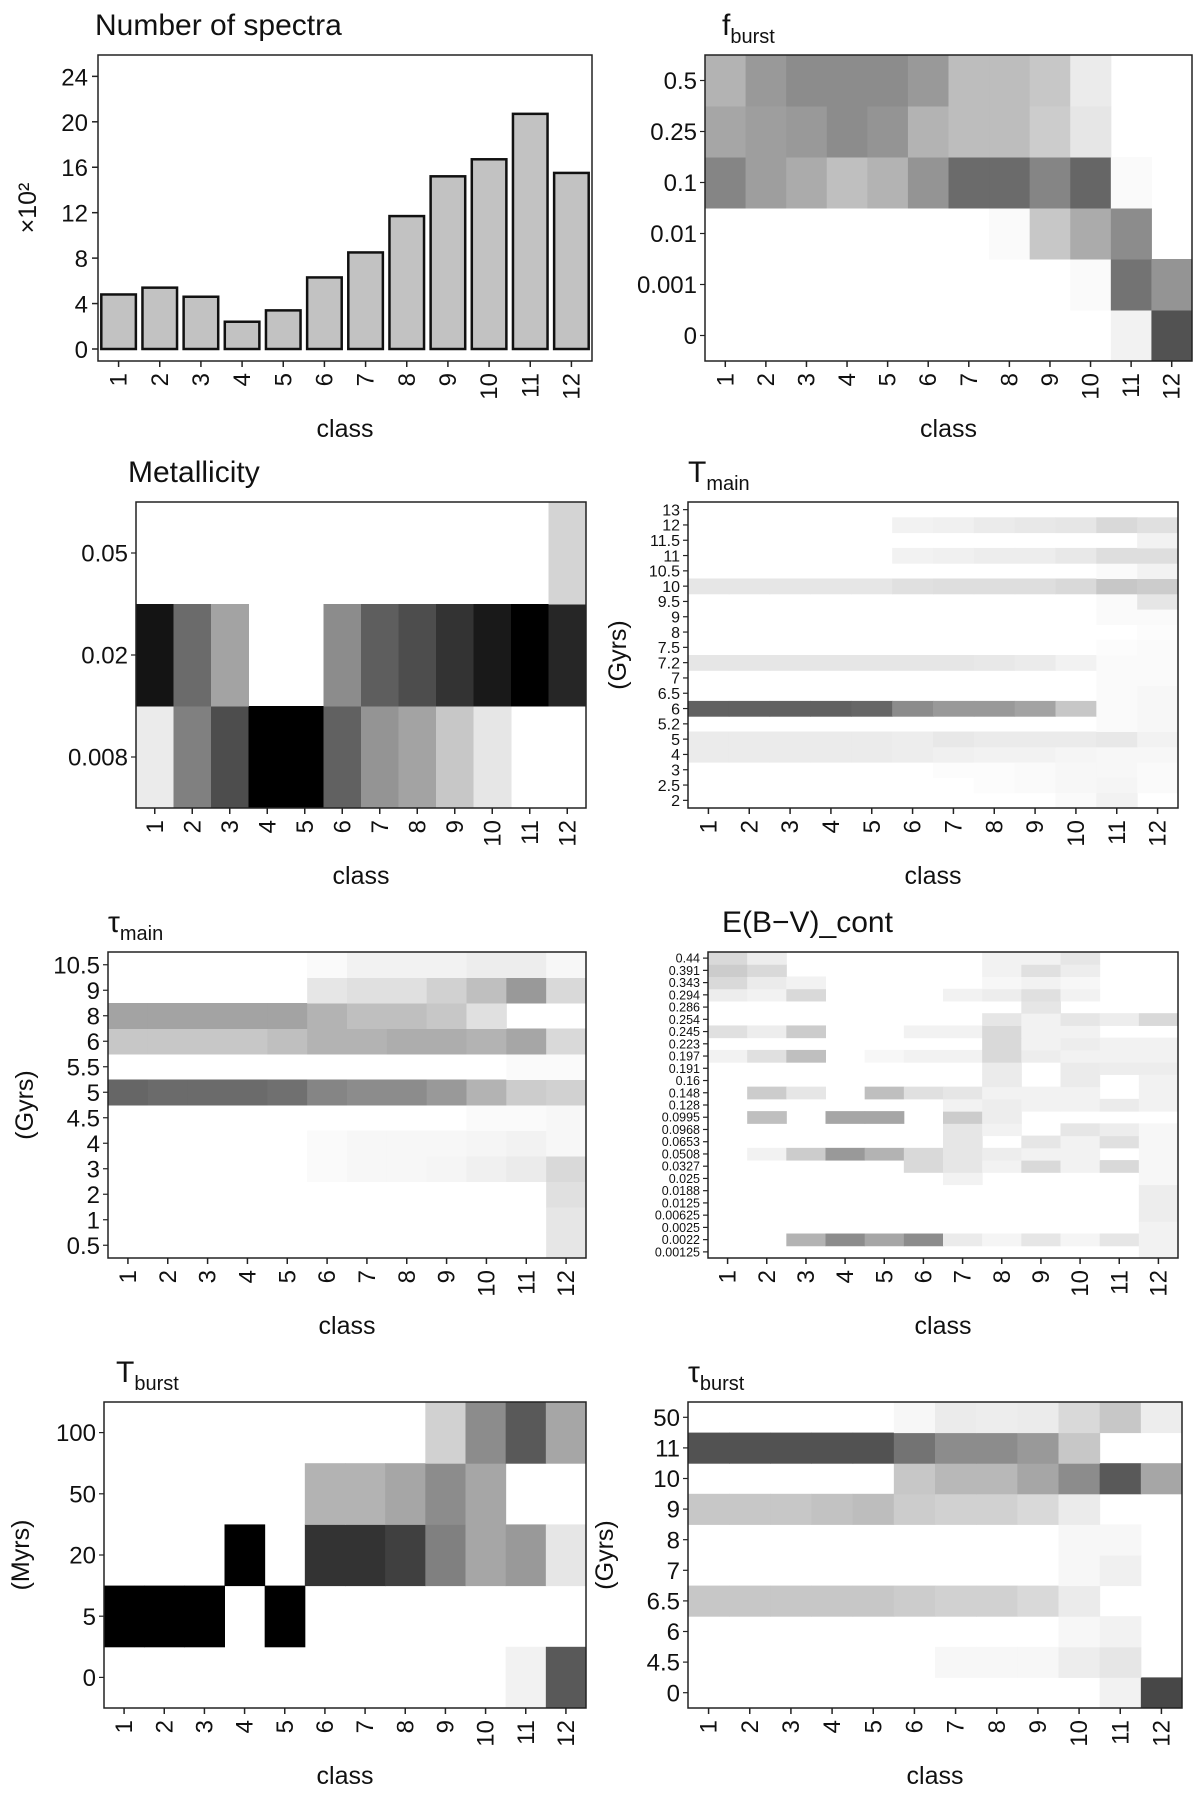 Image resolution: width=1200 pixels, height=1800 pixels. What do you see at coordinates (675, 633) in the screenshot?
I see `y-tick-label: 8` at bounding box center [675, 633].